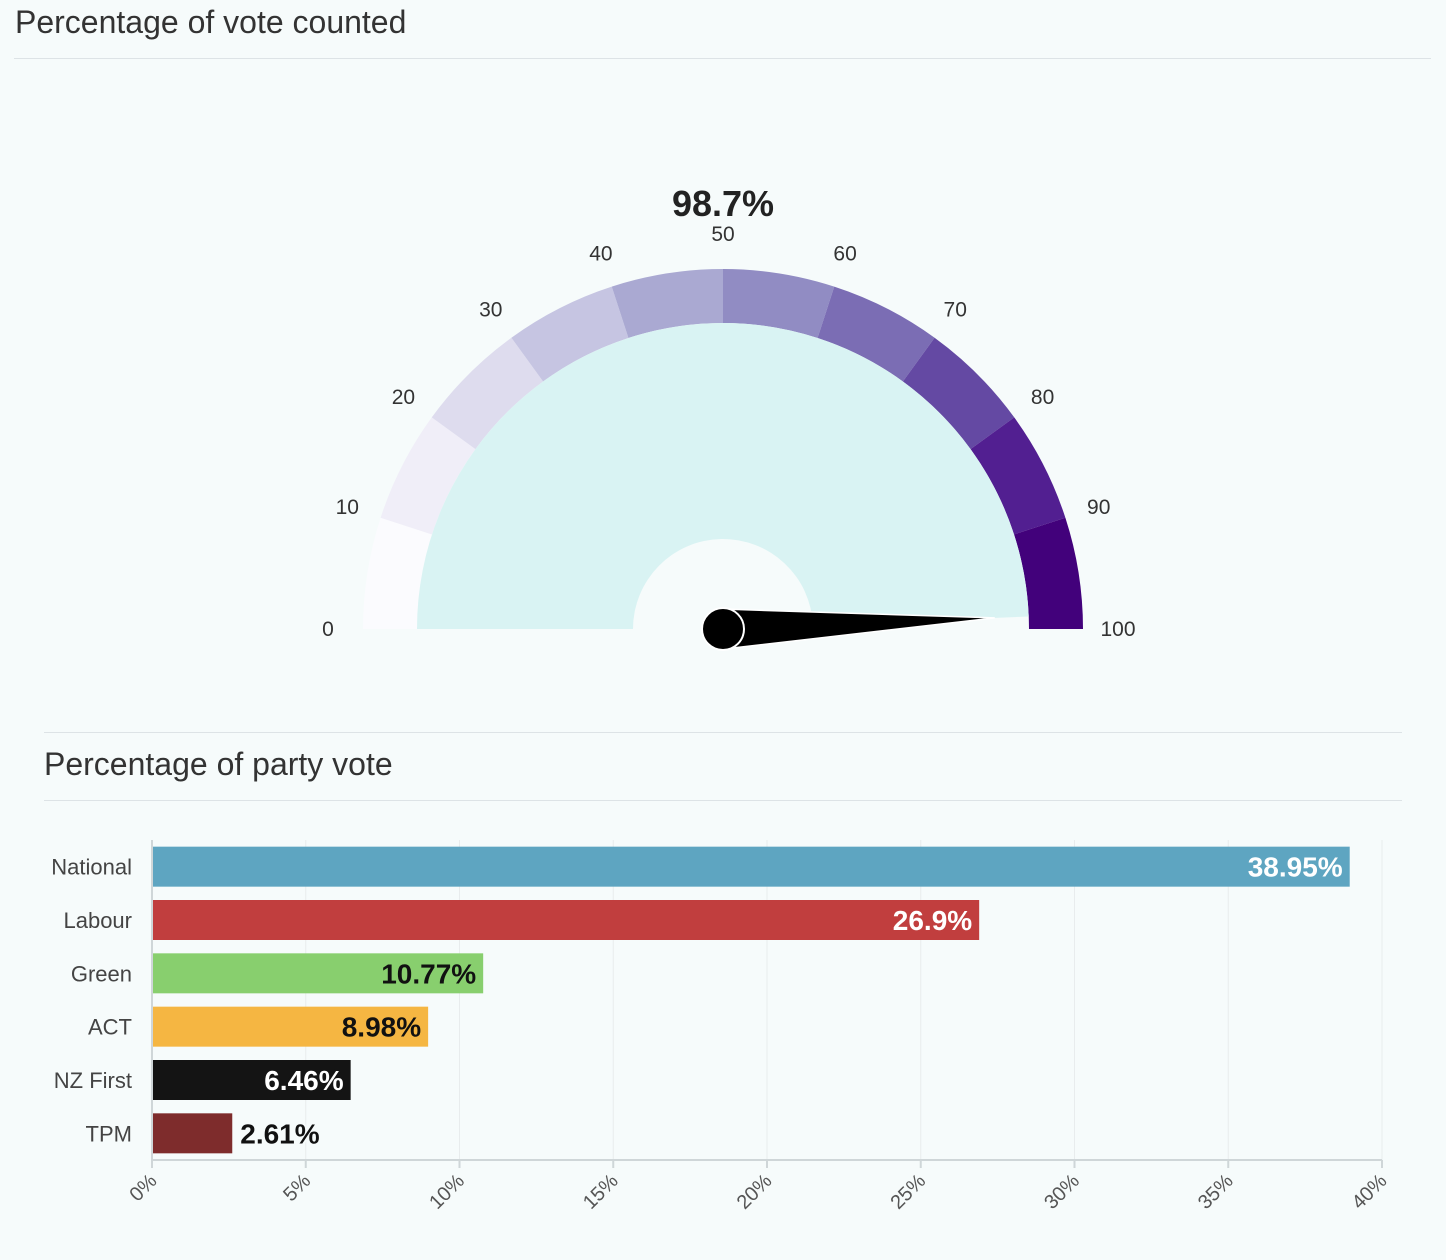 This screenshot has height=1260, width=1446. What do you see at coordinates (297, 1188) in the screenshot?
I see `x-tick-label: 5%` at bounding box center [297, 1188].